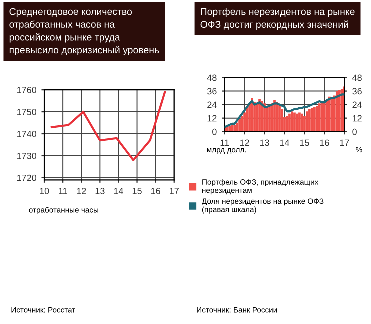  I want to click on y-tick-label: 36, so click(212, 91).